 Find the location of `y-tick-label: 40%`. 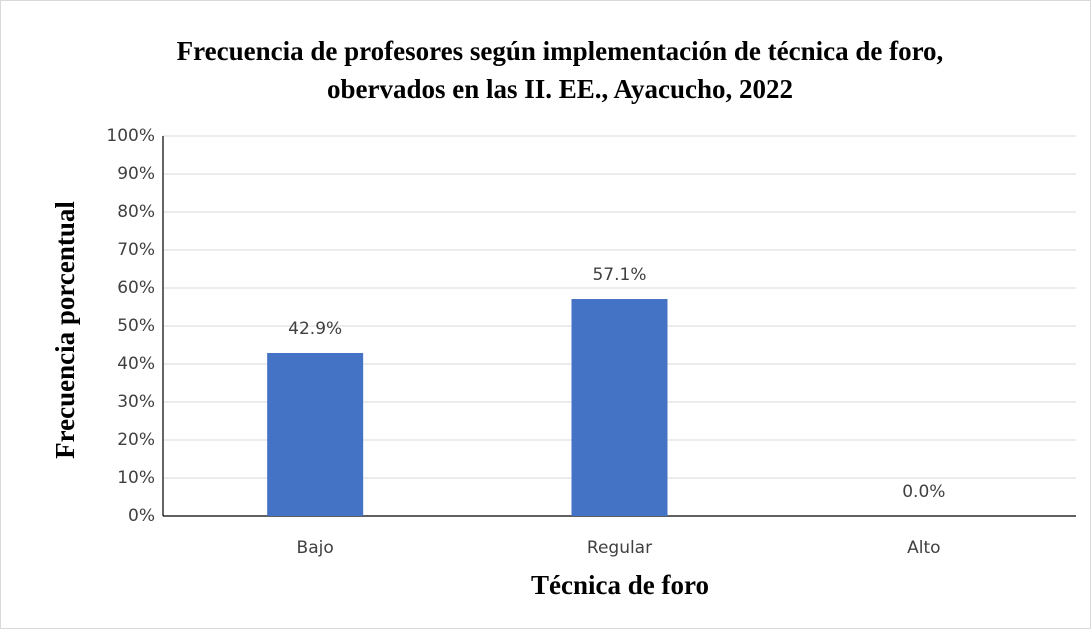

y-tick-label: 40% is located at coordinates (136, 364).